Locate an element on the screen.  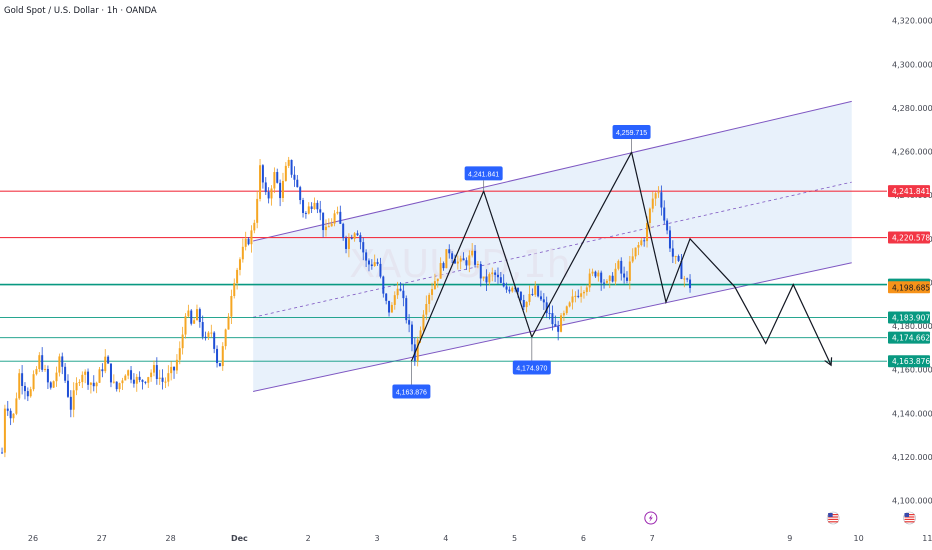
date-tick-label: 28 is located at coordinates (171, 538).